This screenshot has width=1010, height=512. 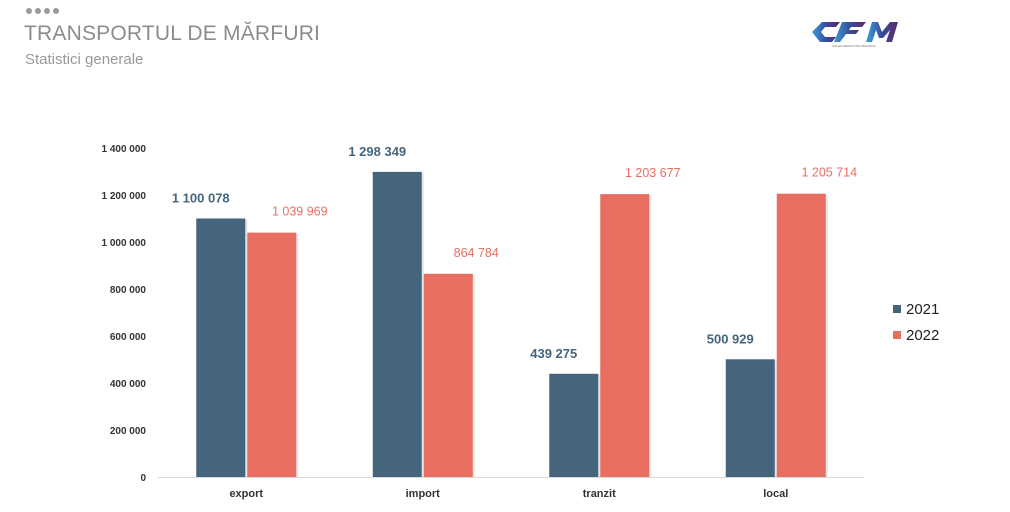 What do you see at coordinates (750, 418) in the screenshot?
I see `bar-2021-local` at bounding box center [750, 418].